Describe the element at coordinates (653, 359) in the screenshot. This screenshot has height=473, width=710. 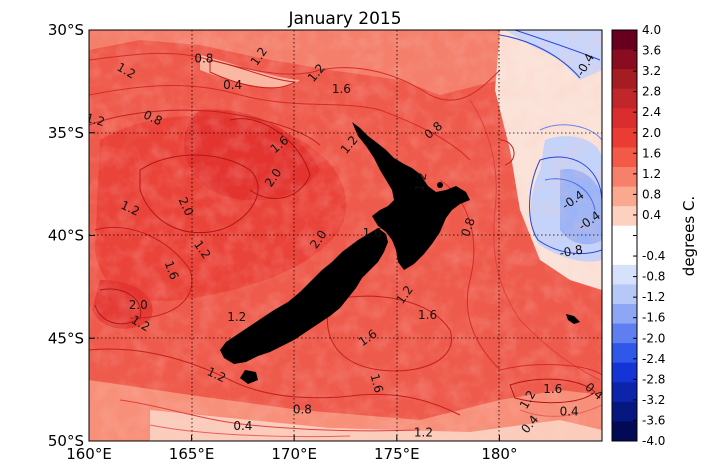
I see `colorbar-tick-label: -2.4` at that location.